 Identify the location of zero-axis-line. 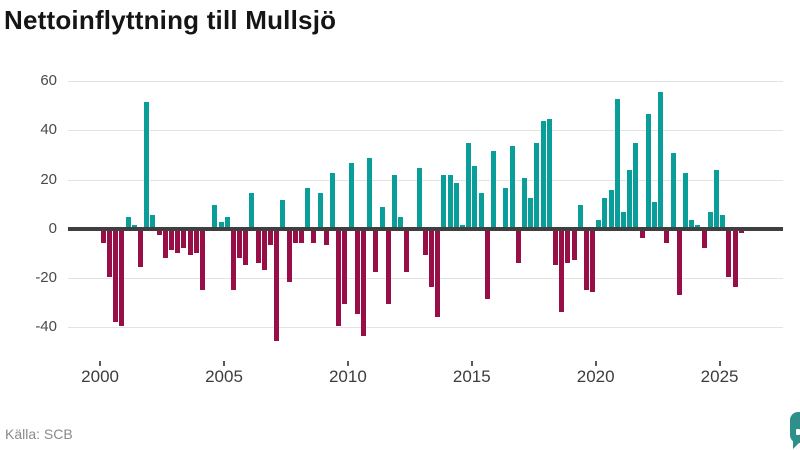
(425, 229).